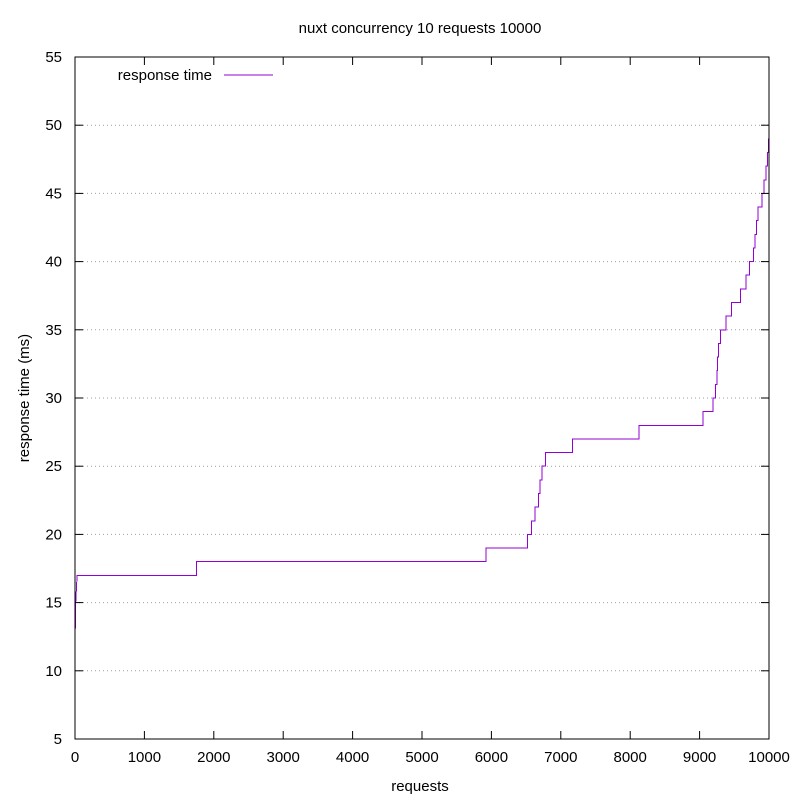  What do you see at coordinates (58, 739) in the screenshot?
I see `y-tick-label: 5` at bounding box center [58, 739].